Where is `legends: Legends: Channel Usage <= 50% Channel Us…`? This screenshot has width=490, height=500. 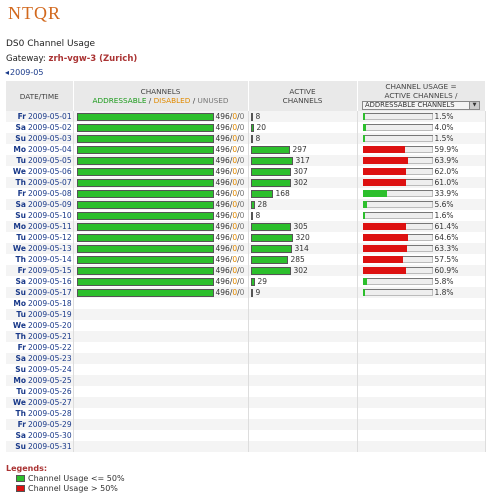
legends: Legends: Channel Usage <= 50% Channel Us… is located at coordinates (65, 478).